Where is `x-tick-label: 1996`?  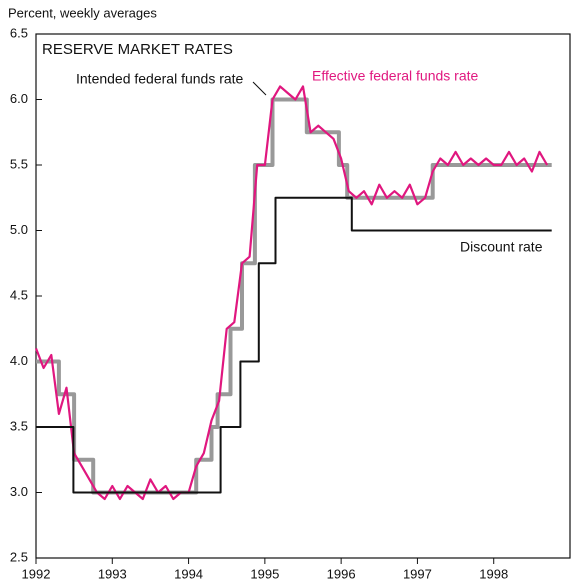 x-tick-label: 1996 is located at coordinates (341, 573).